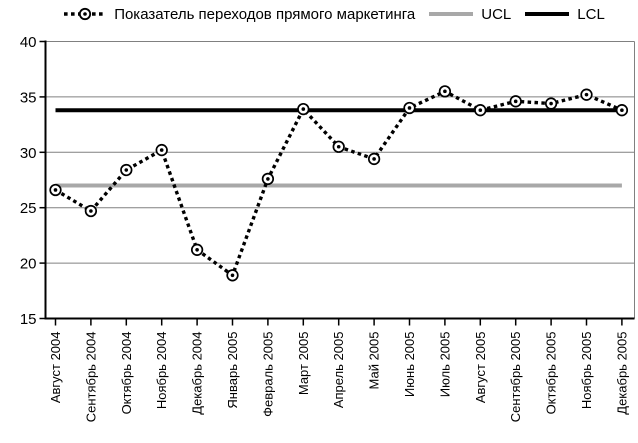 The height and width of the screenshot is (443, 638). What do you see at coordinates (515, 377) in the screenshot?
I see `x-tick-label: Сентябрь 2005` at bounding box center [515, 377].